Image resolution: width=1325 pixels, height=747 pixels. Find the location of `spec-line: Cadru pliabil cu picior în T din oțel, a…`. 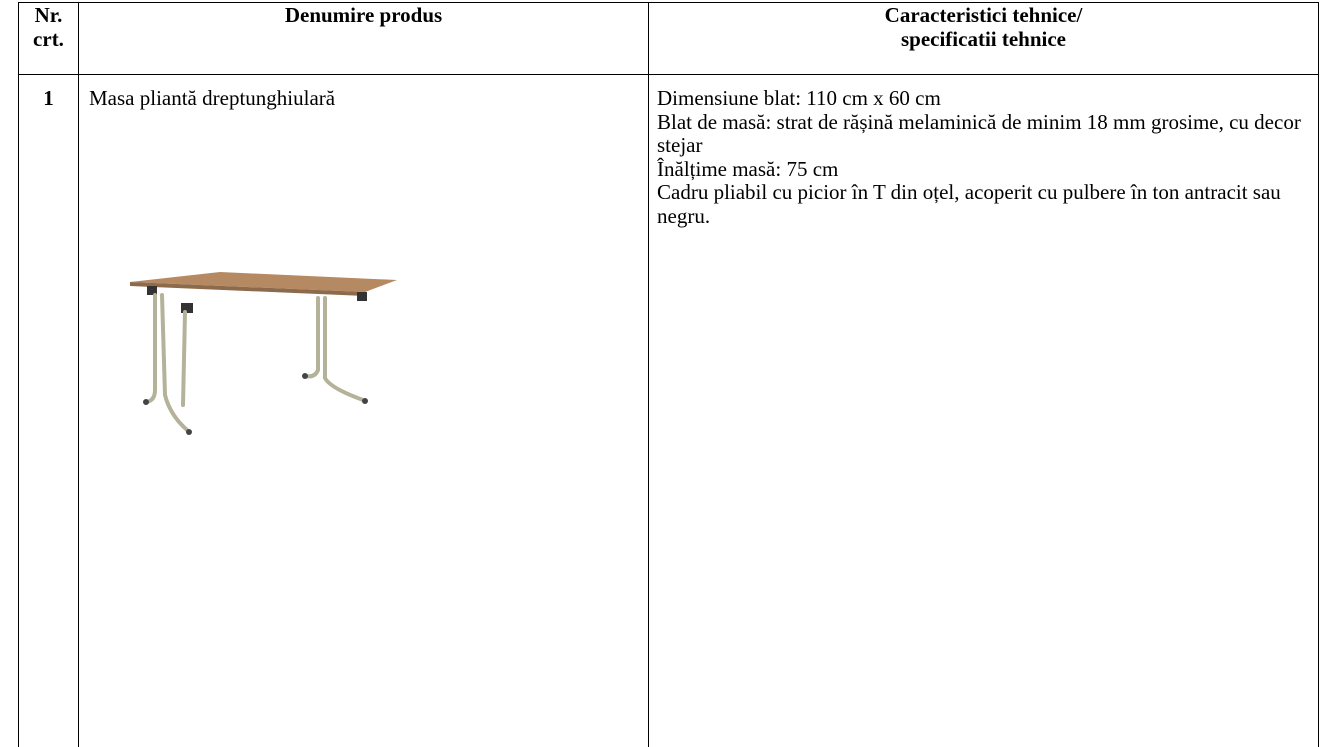

spec-line: Cadru pliabil cu picior în T din oțel, a… is located at coordinates (969, 204).